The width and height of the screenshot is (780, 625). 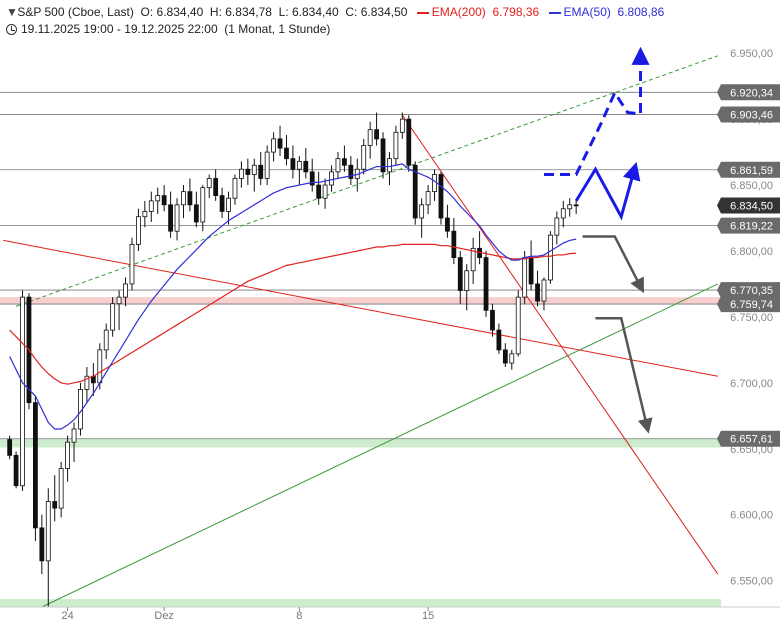 I want to click on symbol-name: S&P 500 (Cboe, Last), so click(x=75, y=12).